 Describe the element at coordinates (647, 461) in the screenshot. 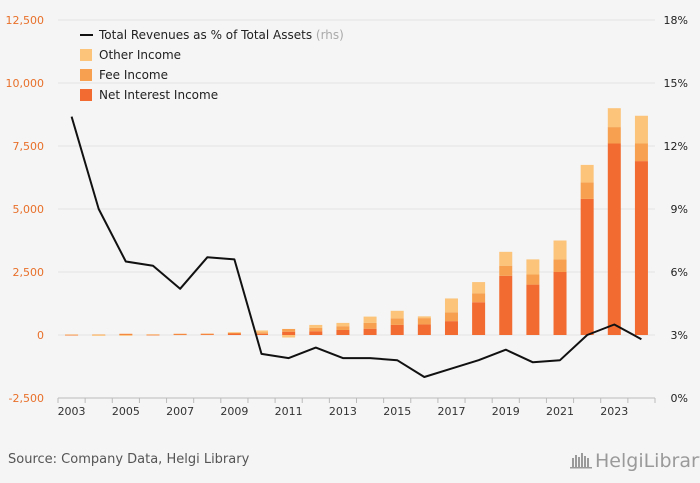

I see `brand-name: HelgiLibrary` at that location.